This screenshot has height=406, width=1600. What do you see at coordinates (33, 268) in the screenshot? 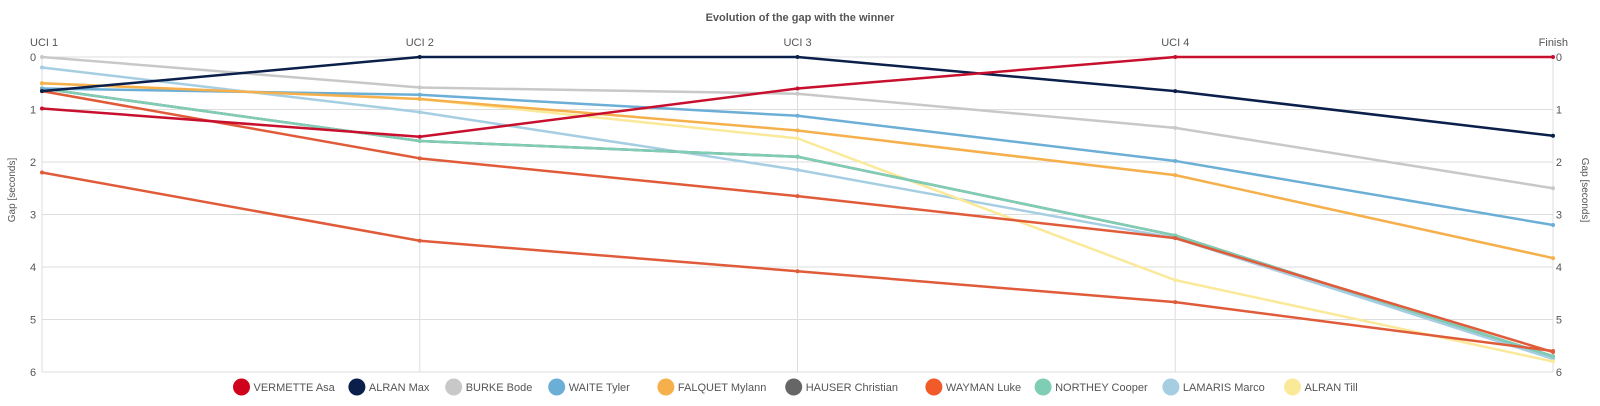
I see `y-tick-label-left: 4` at bounding box center [33, 268].